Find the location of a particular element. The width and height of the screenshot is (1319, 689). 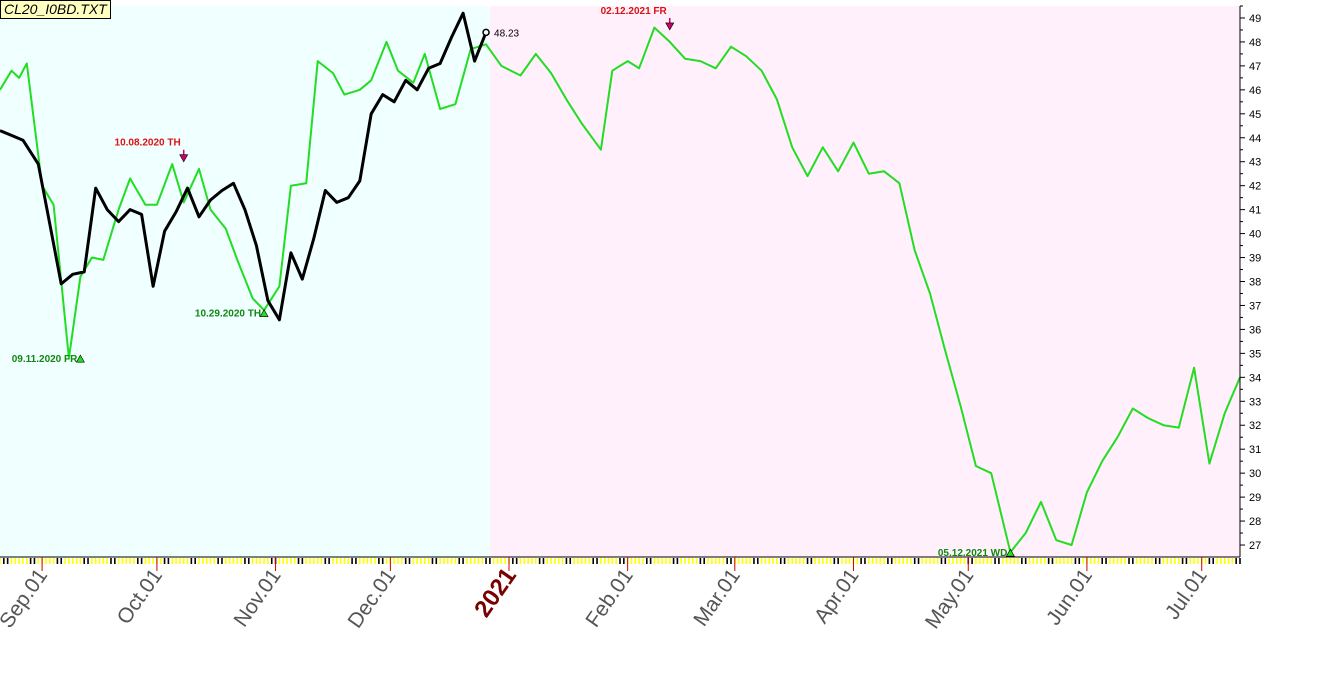

last-value-label: 48.23 is located at coordinates (506, 33).